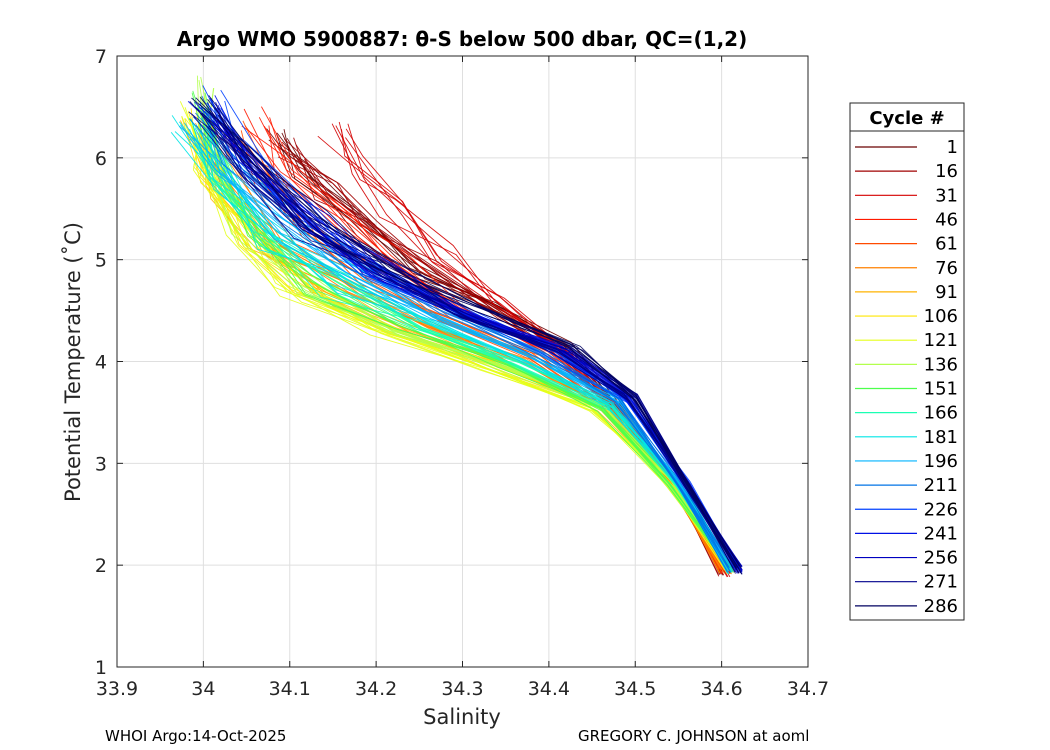 The image size is (1050, 750). I want to click on legend-title: Cycle #, so click(906, 118).